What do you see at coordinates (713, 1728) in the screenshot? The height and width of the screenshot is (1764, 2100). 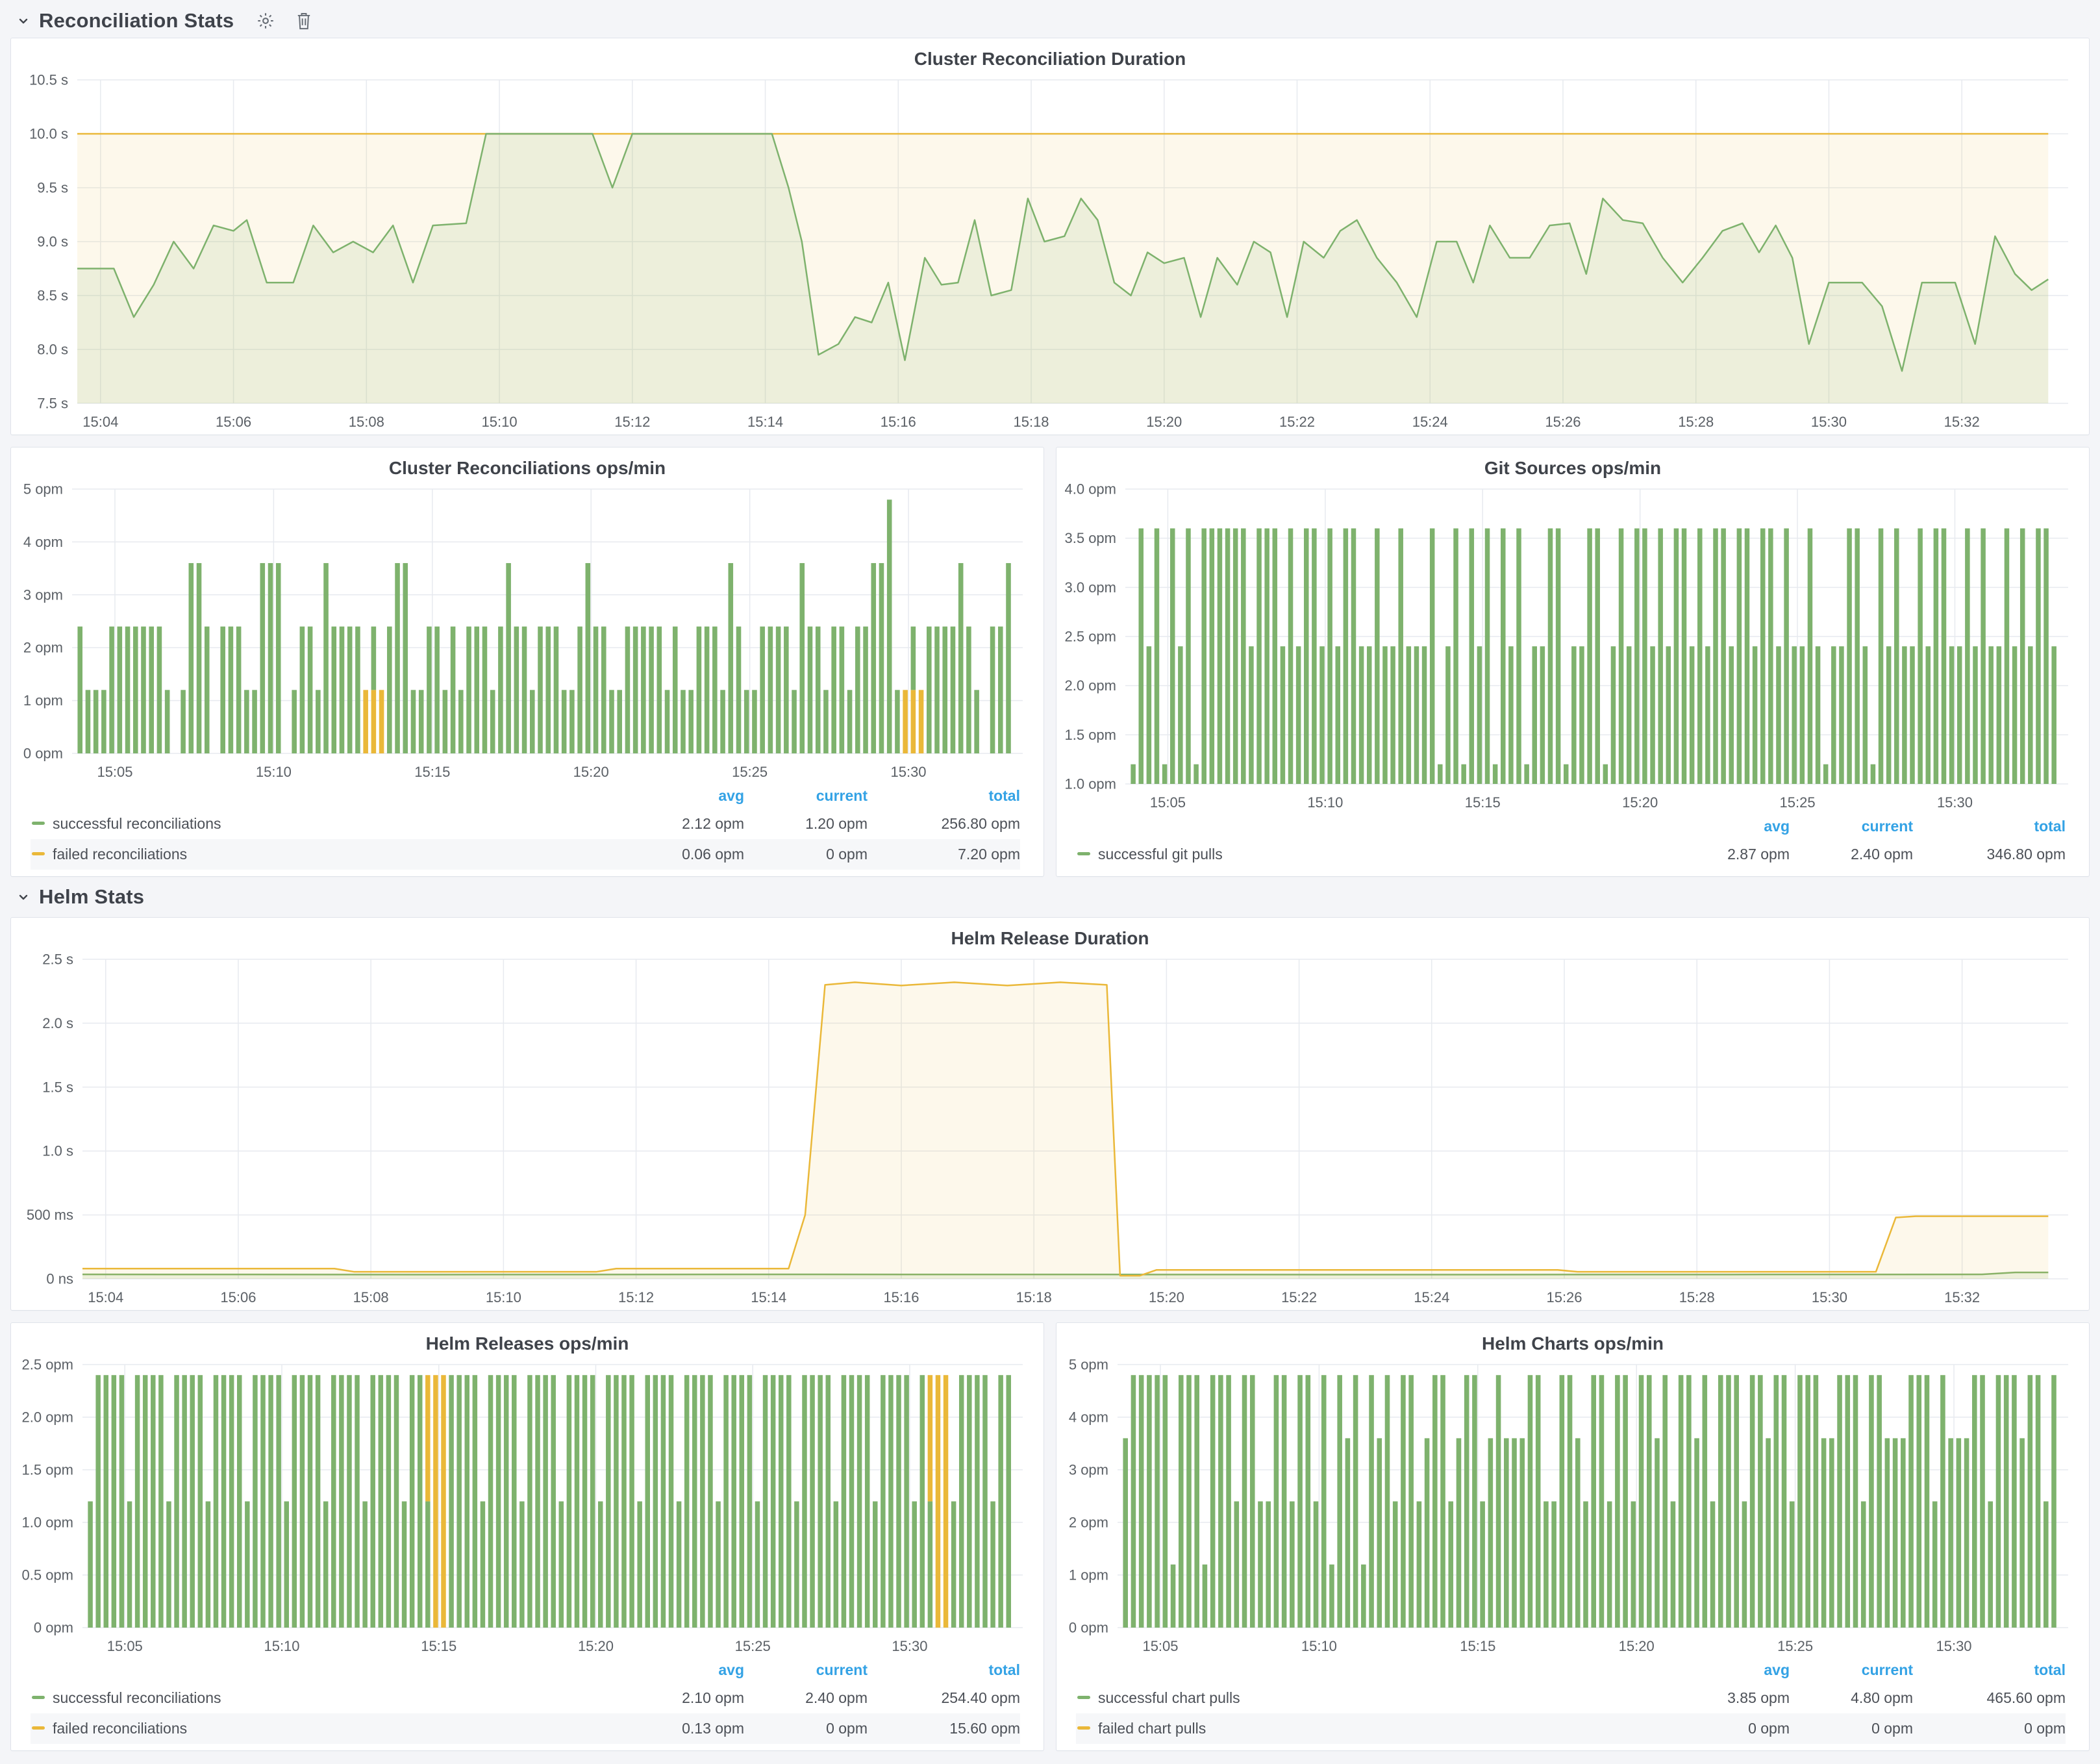 I see `legend-avg: 0.13 opm` at bounding box center [713, 1728].